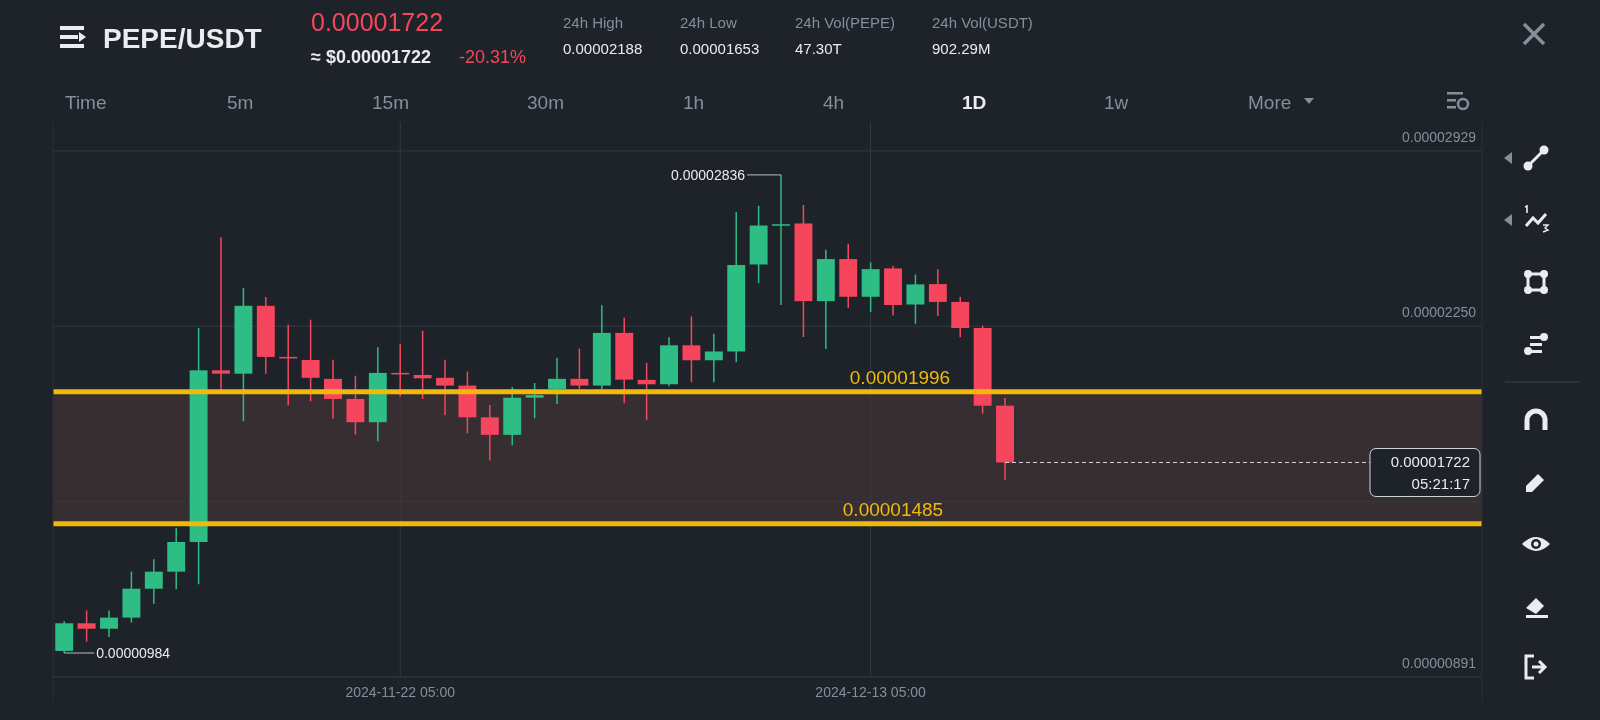 This screenshot has height=720, width=1600. Describe the element at coordinates (871, 692) in the screenshot. I see `x-tick-label: 2024-12-13 05:00` at that location.